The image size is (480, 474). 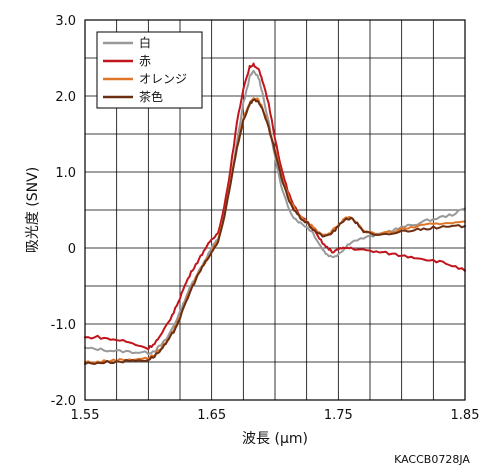 I want to click on y-tick-labels: -2.0 -1.0 0 1.0 2.0 3.0, so click(x=63, y=211).